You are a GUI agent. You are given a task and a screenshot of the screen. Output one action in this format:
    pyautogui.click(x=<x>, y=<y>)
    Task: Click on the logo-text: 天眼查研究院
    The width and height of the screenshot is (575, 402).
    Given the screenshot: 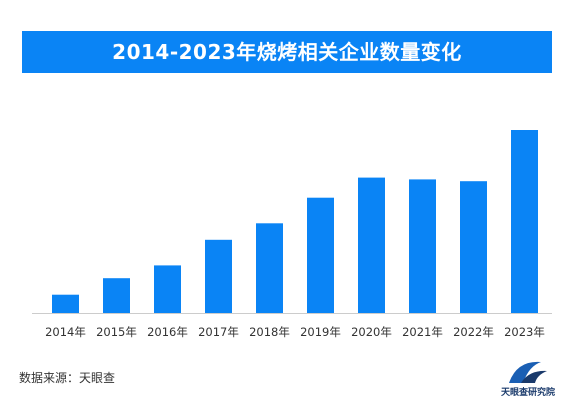 What is the action you would take?
    pyautogui.click(x=527, y=393)
    